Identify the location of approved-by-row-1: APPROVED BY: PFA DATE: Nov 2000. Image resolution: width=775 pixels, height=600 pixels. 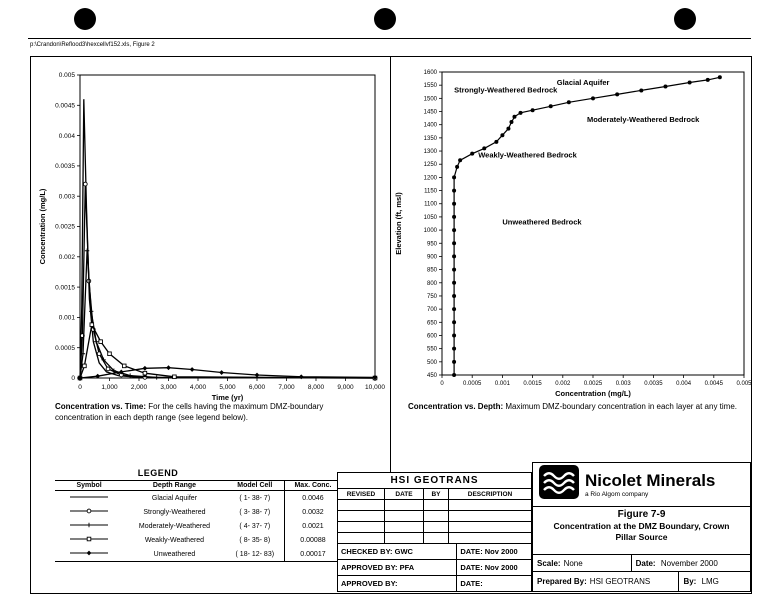
(434, 568).